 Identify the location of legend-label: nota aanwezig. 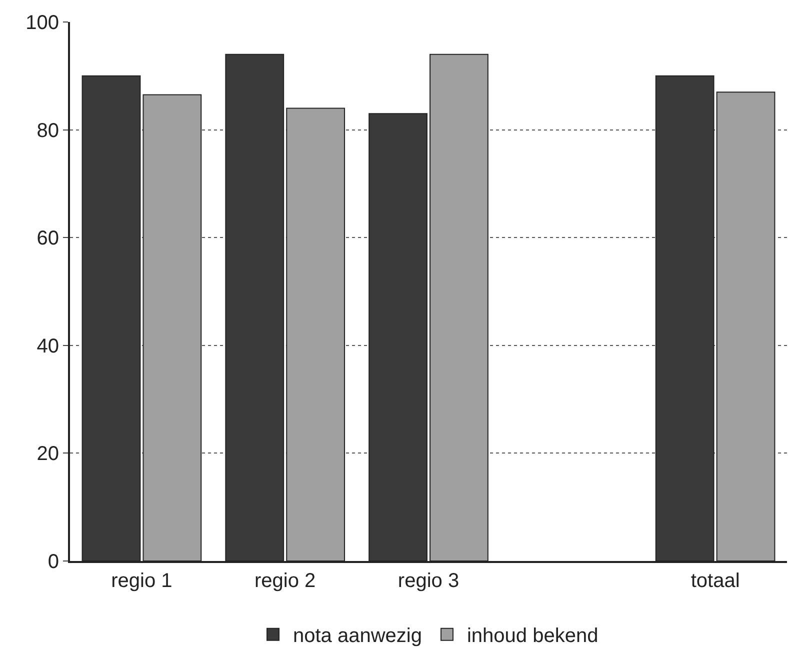
(357, 636).